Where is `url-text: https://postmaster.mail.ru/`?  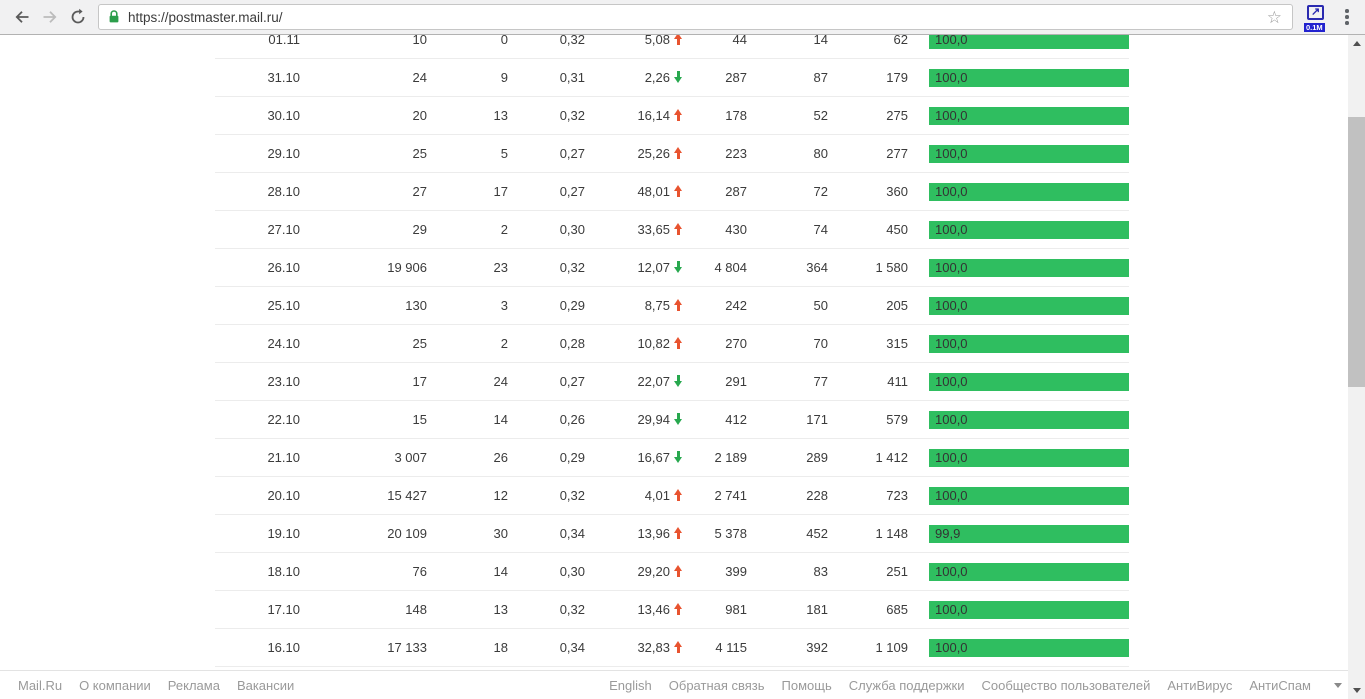 url-text: https://postmaster.mail.ru/ is located at coordinates (205, 17).